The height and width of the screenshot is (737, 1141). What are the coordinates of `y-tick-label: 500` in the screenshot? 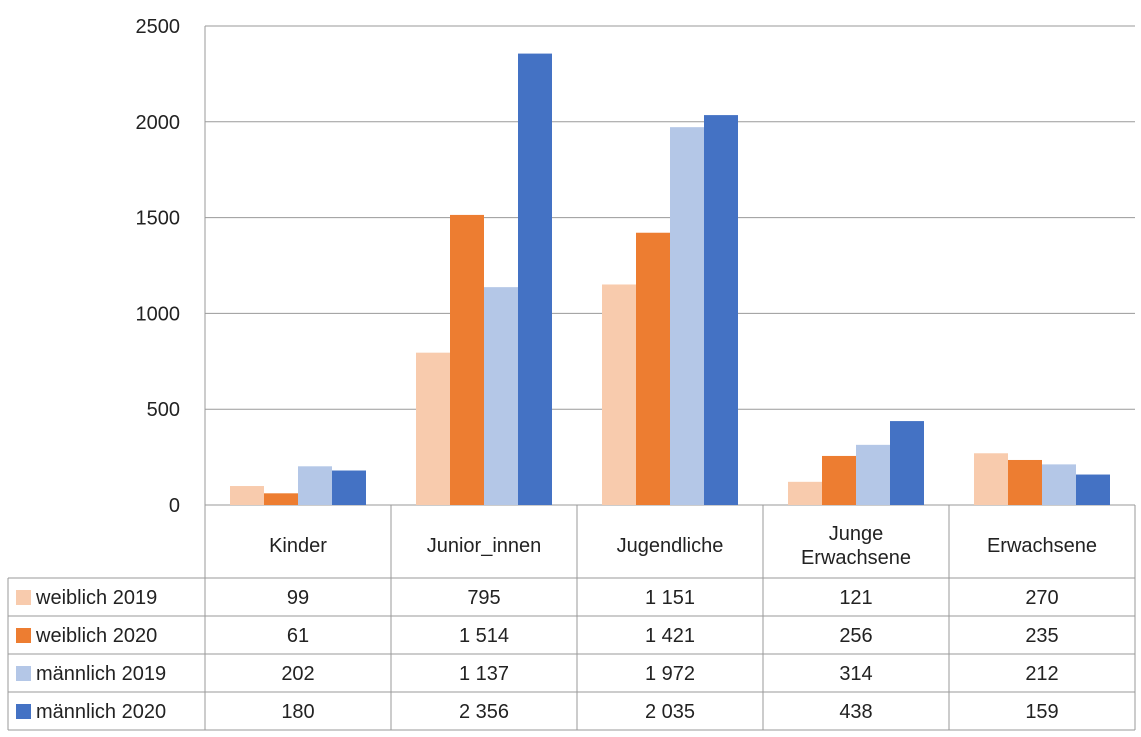 It's located at (163, 410).